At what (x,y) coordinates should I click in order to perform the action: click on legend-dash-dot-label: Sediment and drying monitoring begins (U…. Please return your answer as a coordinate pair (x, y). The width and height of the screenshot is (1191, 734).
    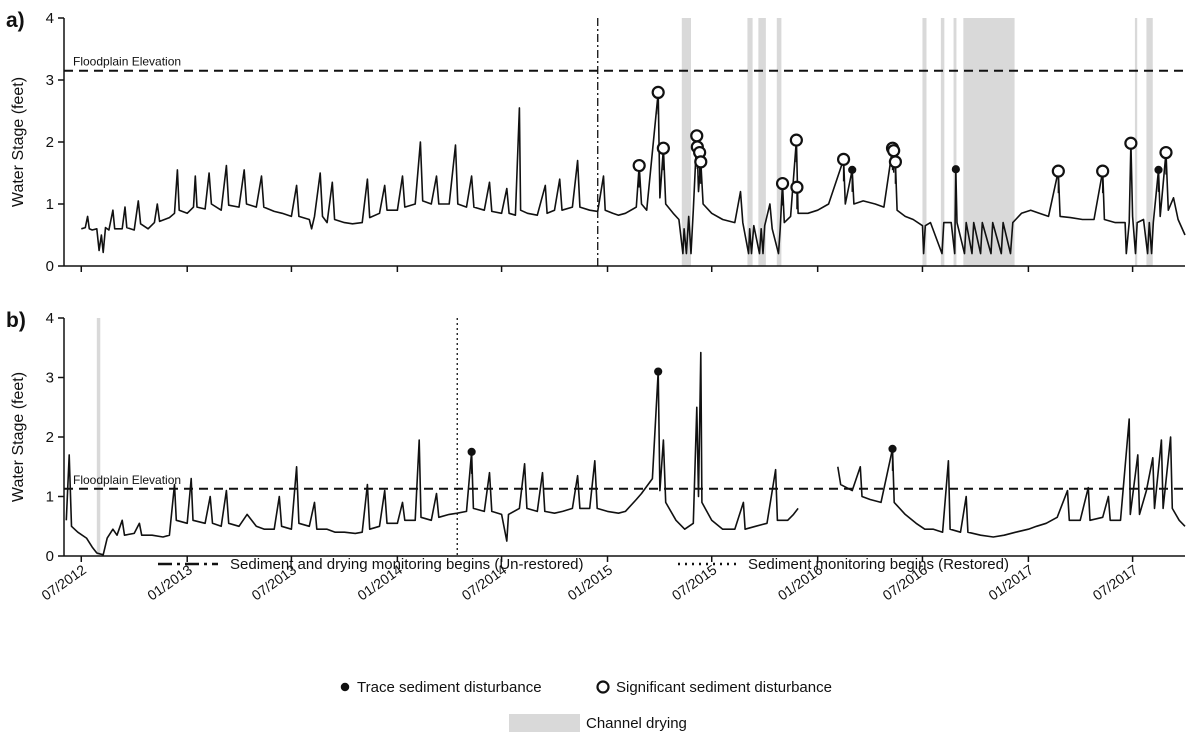
    Looking at the image, I should click on (407, 564).